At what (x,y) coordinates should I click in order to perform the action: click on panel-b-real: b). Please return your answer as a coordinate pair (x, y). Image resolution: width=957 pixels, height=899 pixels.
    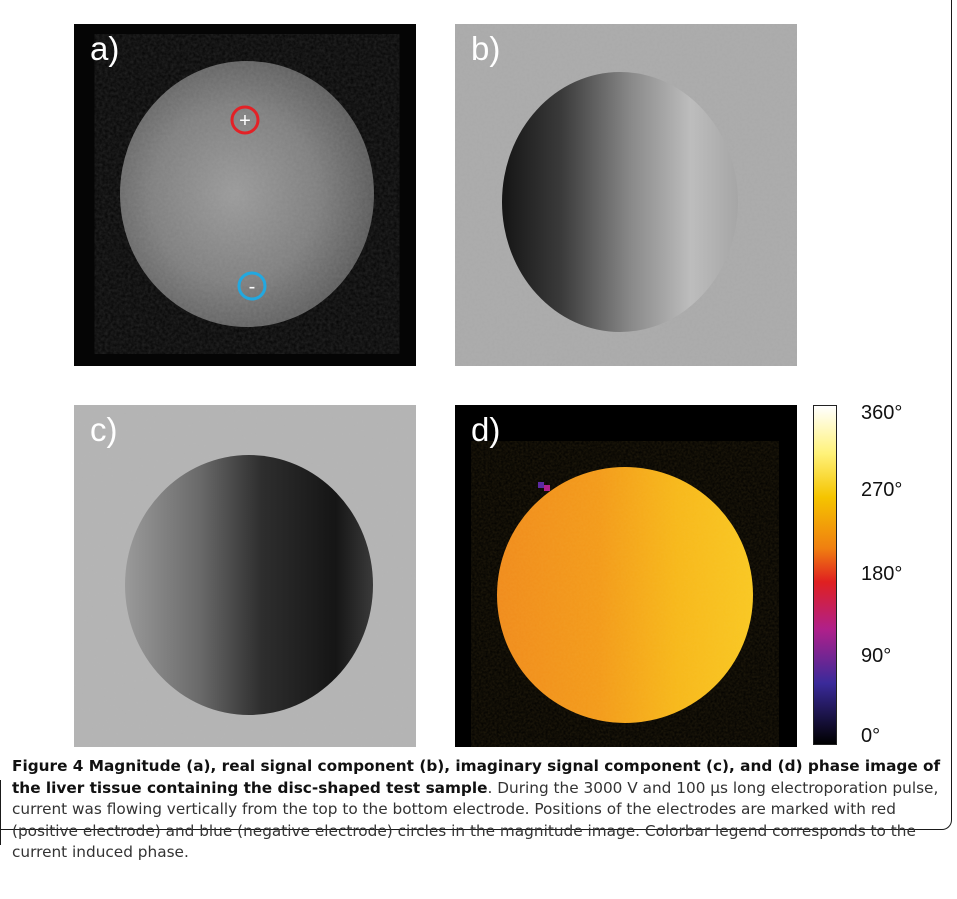
    Looking at the image, I should click on (626, 195).